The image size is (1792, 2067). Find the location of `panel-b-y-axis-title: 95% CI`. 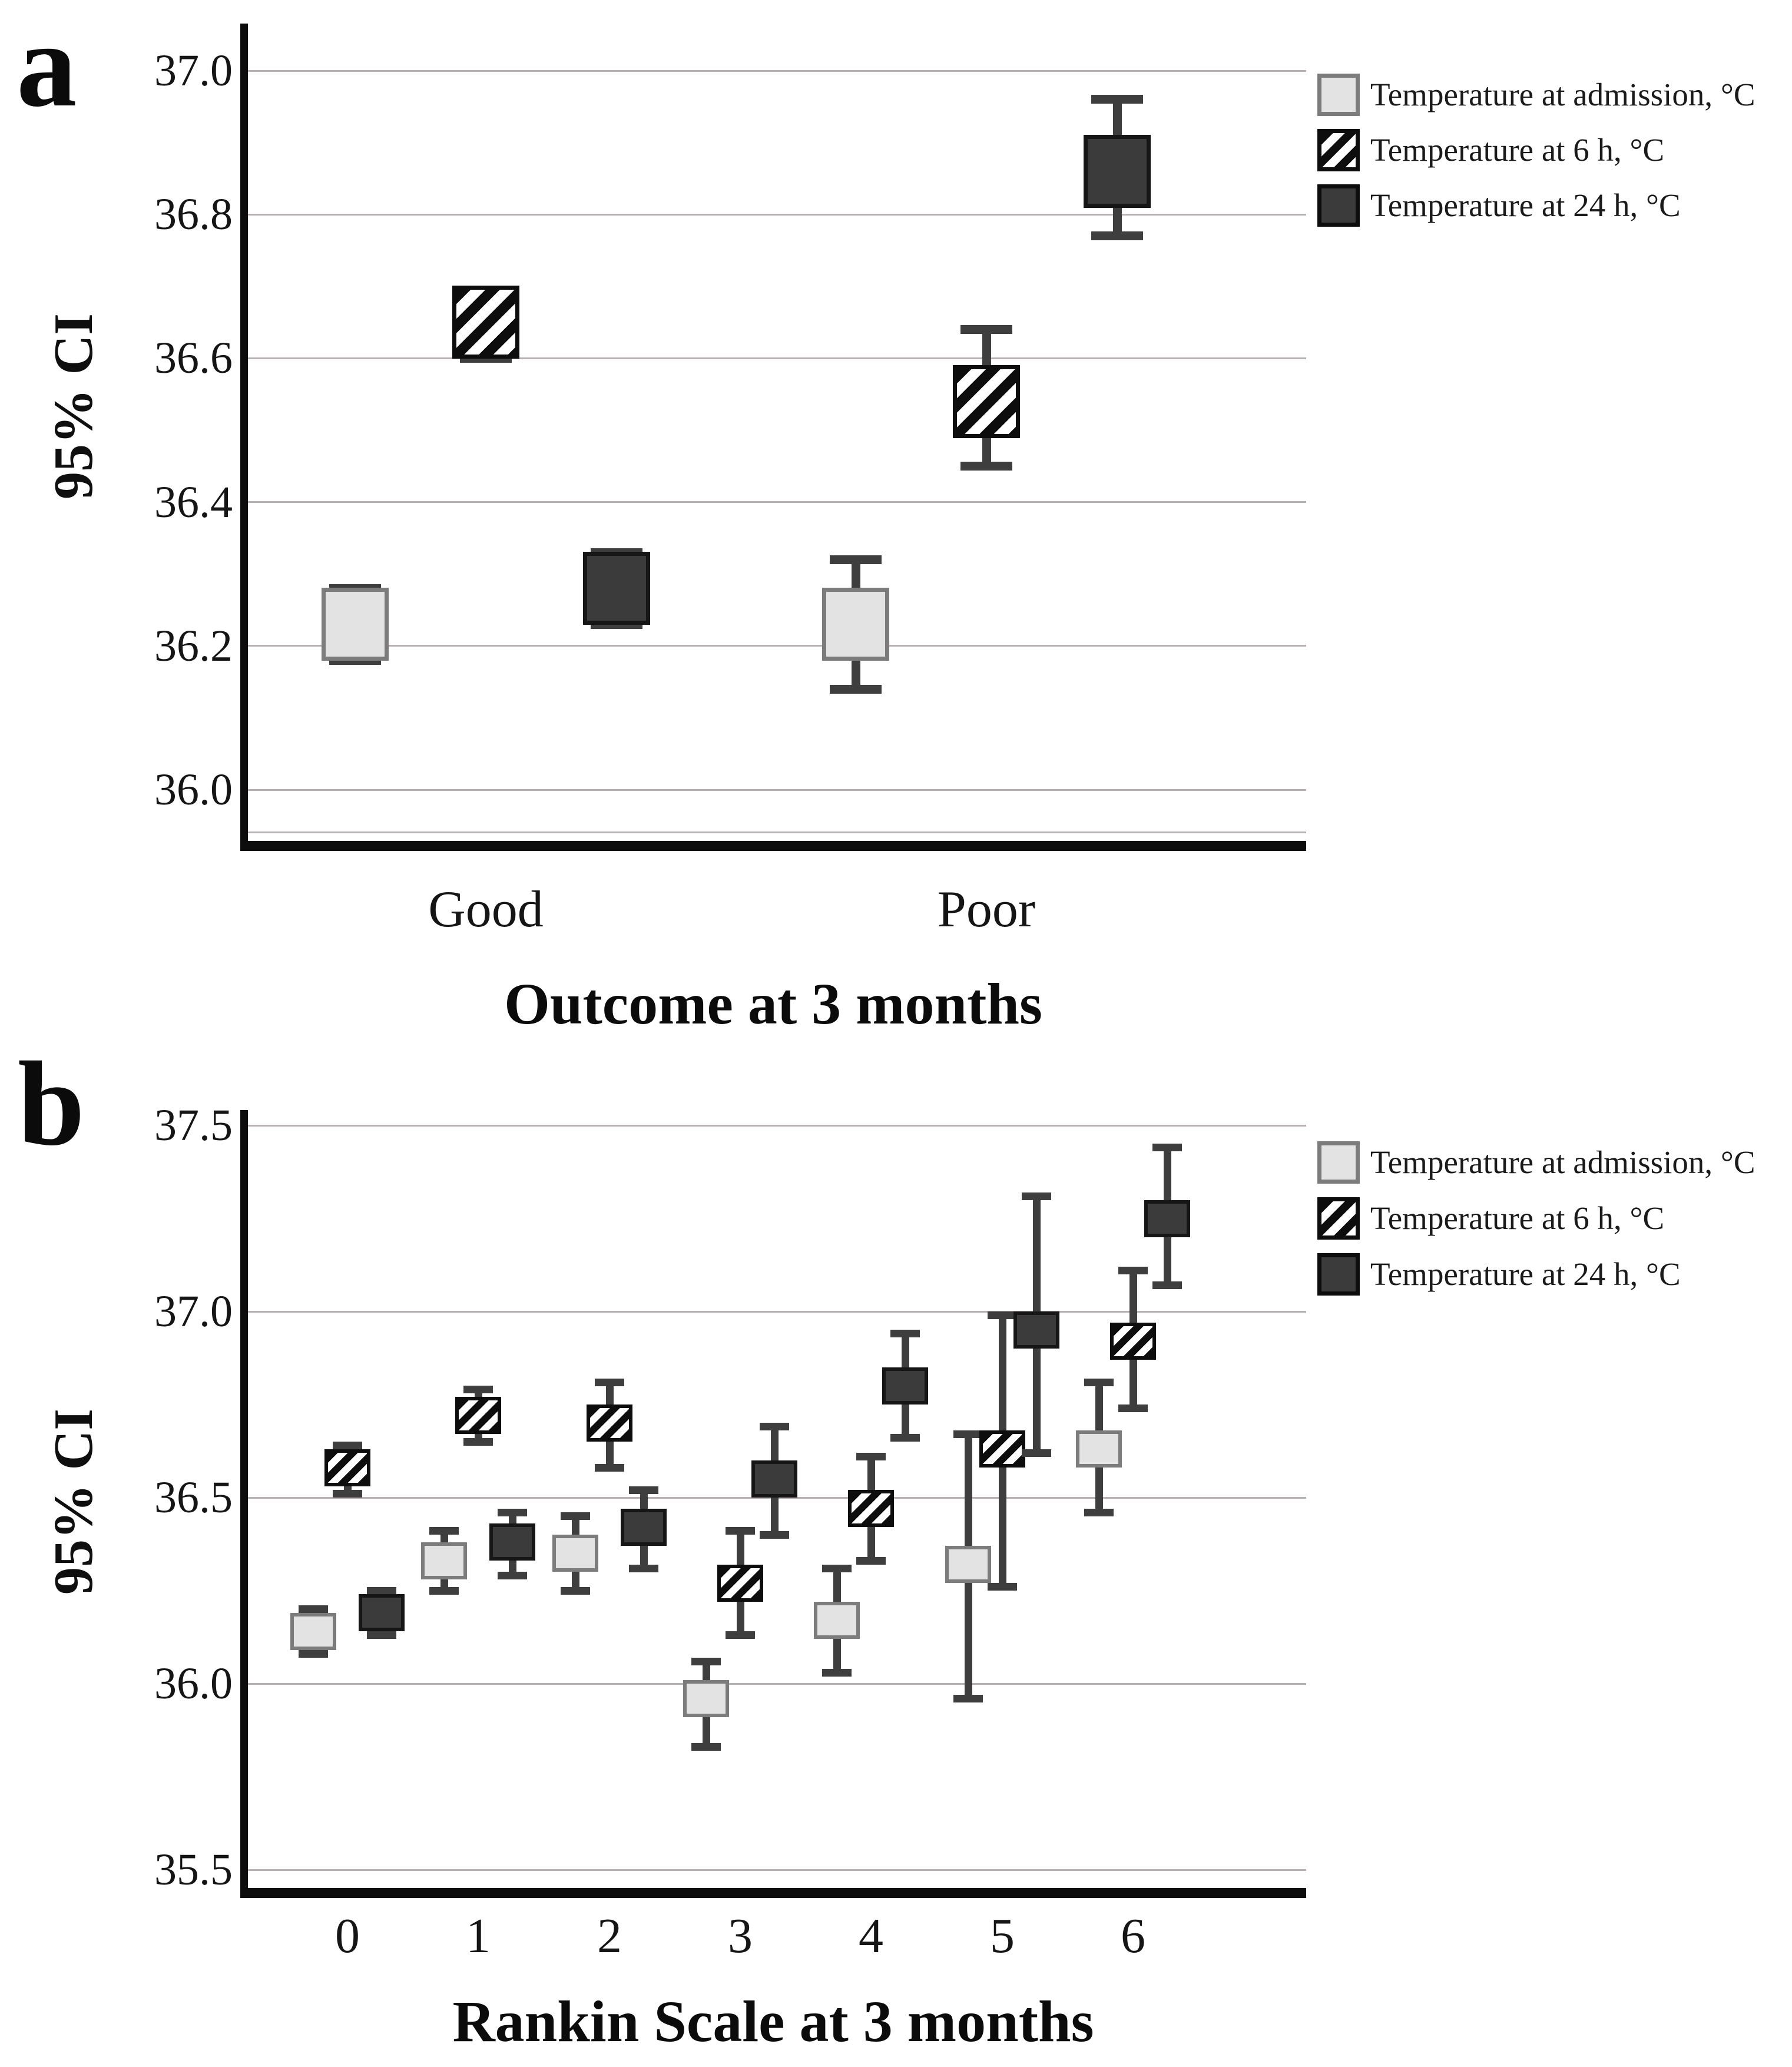

panel-b-y-axis-title: 95% CI is located at coordinates (73, 1502).